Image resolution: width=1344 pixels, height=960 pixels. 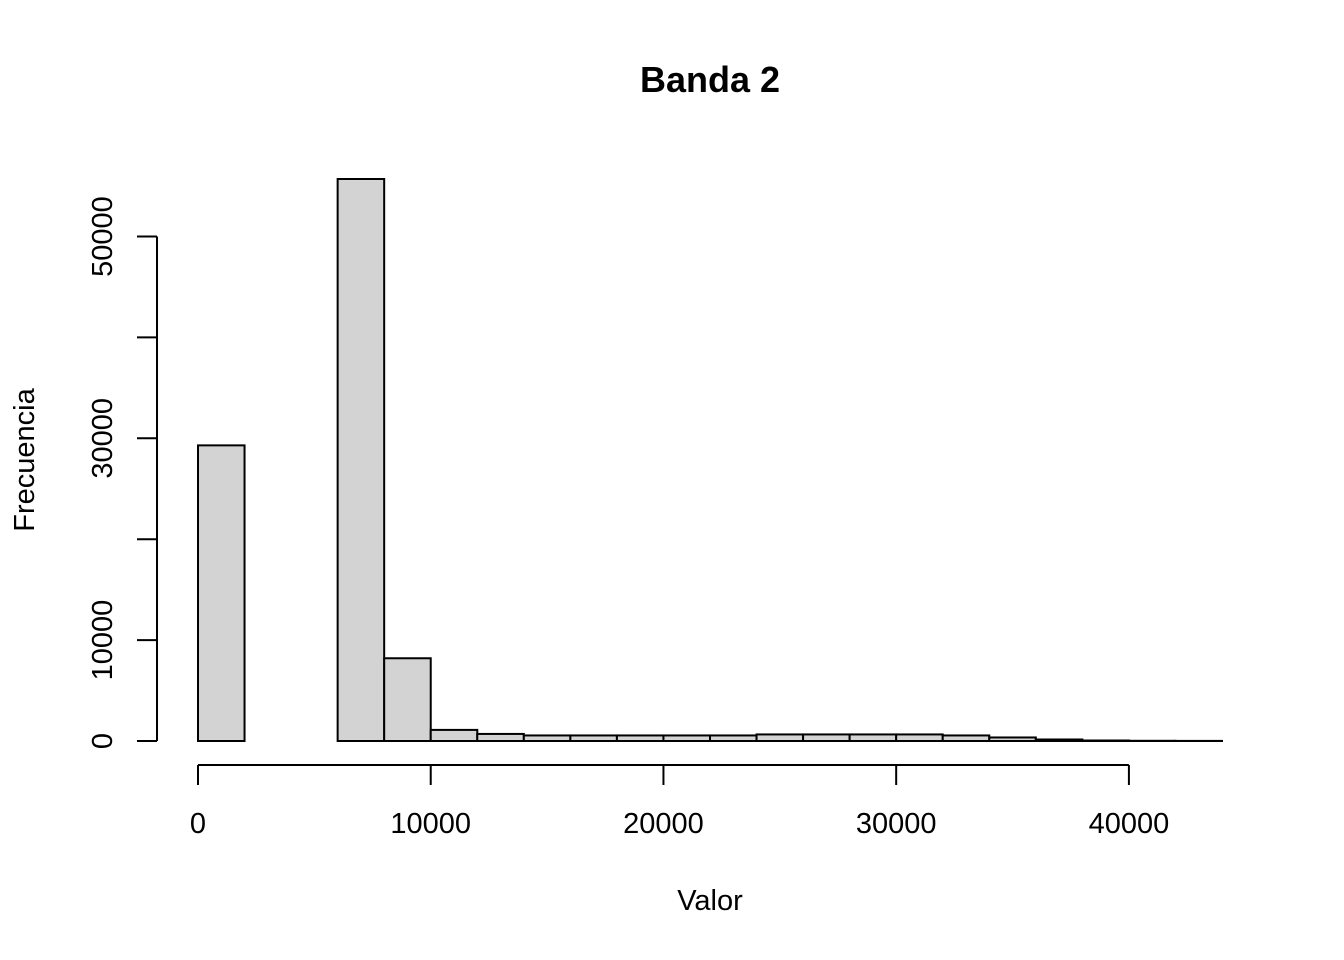 I want to click on y-axis-label: Frecuencia, so click(x=25, y=459).